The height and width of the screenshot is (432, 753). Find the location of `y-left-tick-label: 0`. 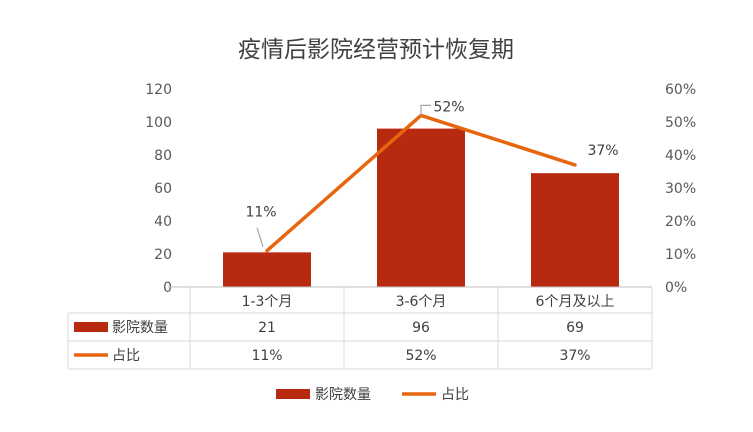

y-left-tick-label: 0 is located at coordinates (167, 288).